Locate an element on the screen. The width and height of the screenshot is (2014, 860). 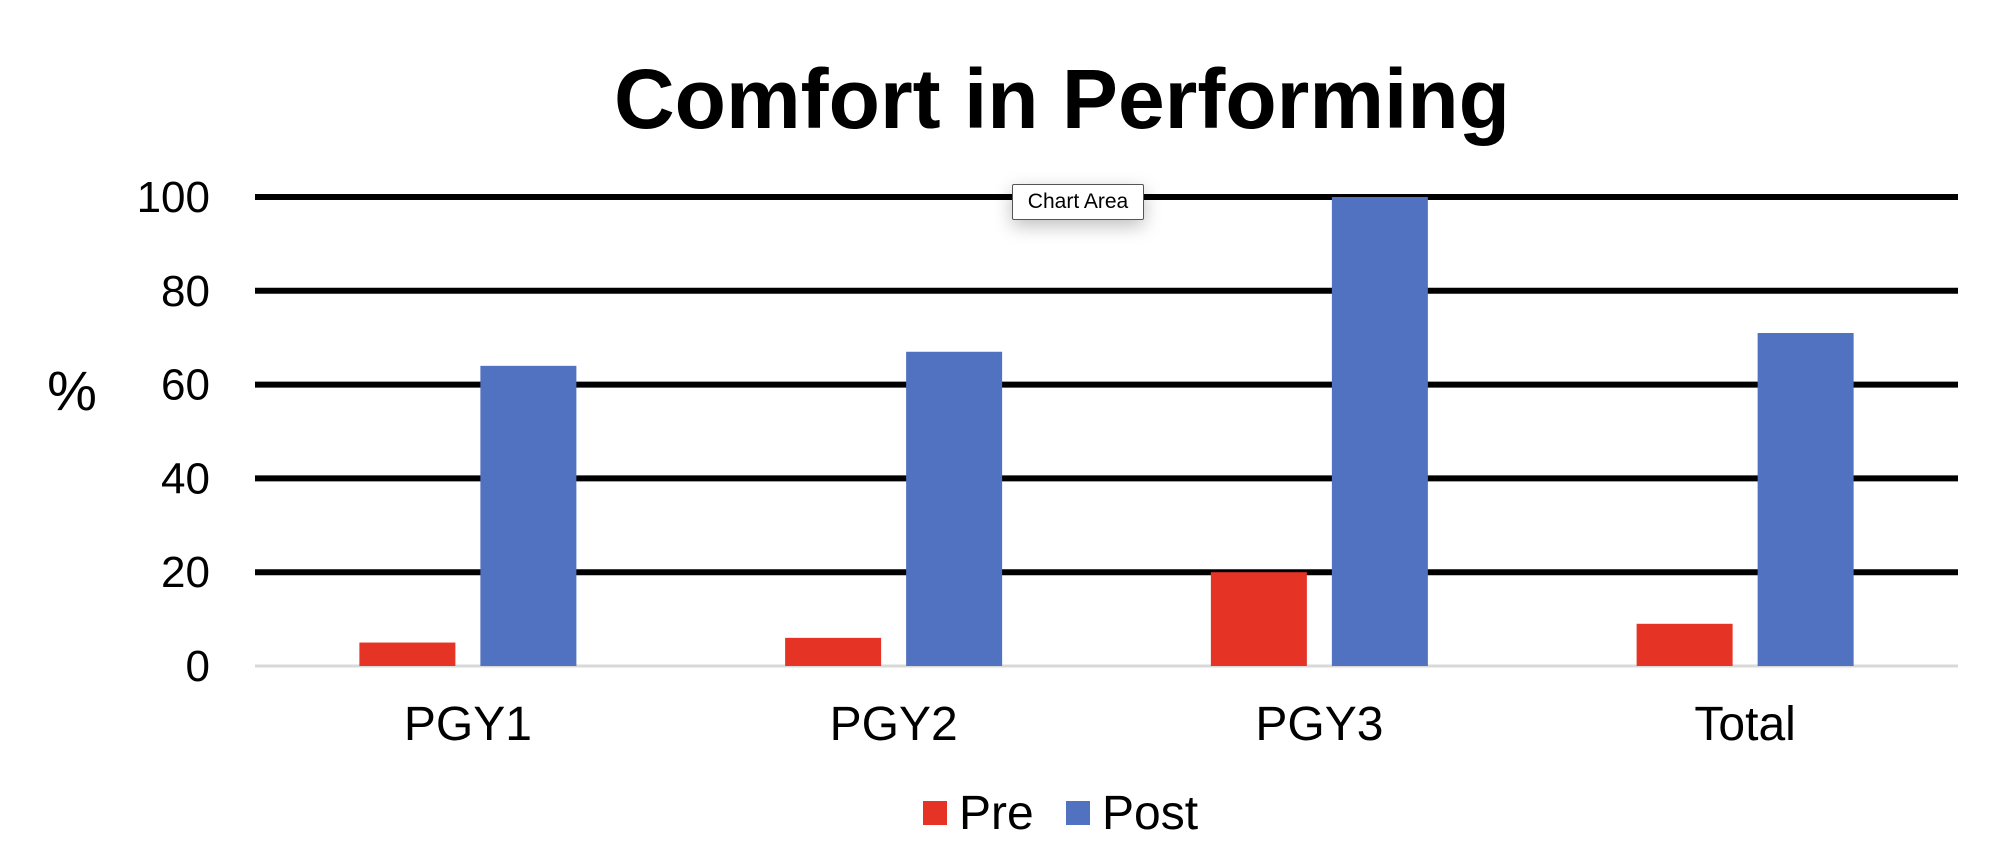
y-tick-label: 0 is located at coordinates (198, 666).